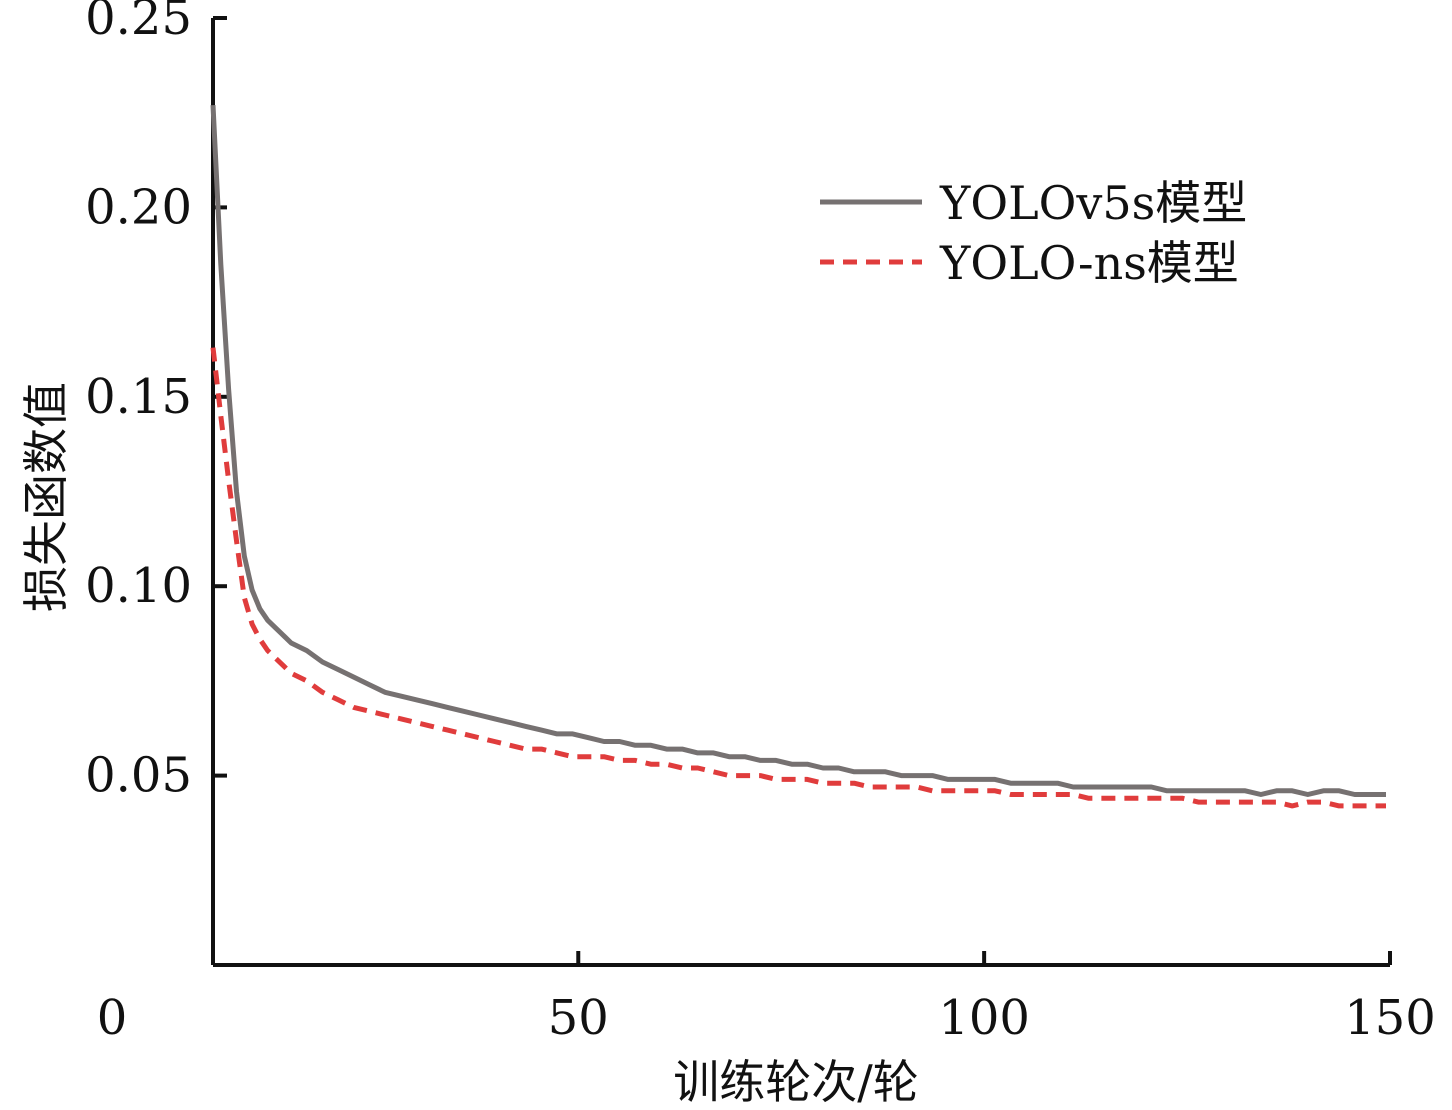 The height and width of the screenshot is (1110, 1452). Describe the element at coordinates (766, 998) in the screenshot. I see `x-ticks: 0 50 100 150` at that location.